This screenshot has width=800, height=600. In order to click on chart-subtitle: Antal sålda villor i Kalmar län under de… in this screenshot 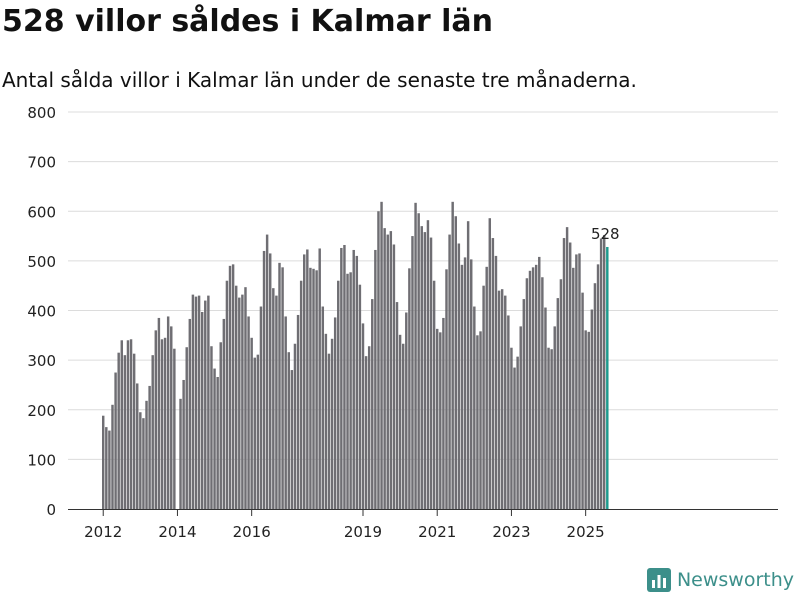, I will do `click(319, 80)`.